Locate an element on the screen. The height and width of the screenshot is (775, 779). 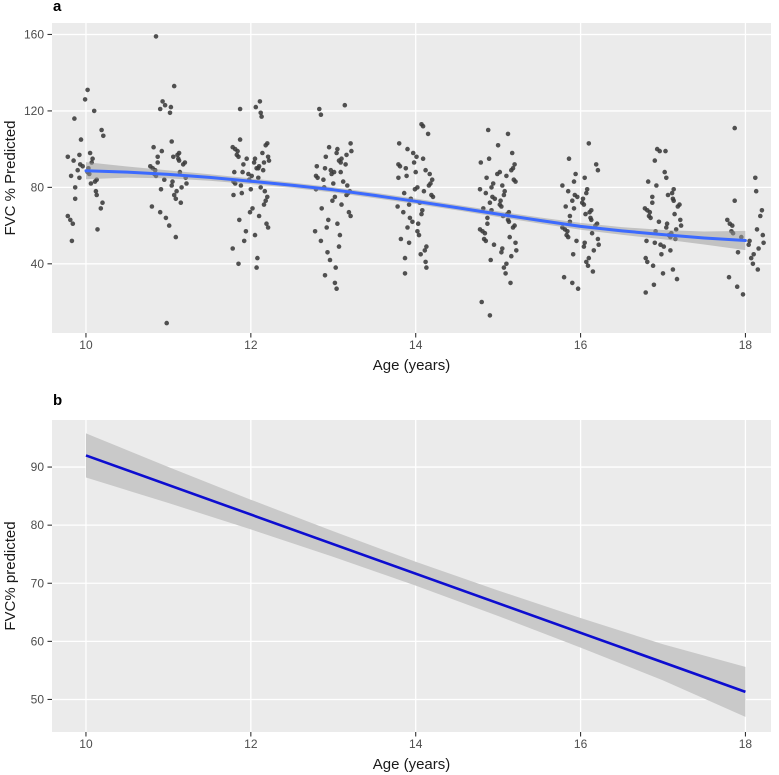
x-tick-label: 10 is located at coordinates (86, 744).